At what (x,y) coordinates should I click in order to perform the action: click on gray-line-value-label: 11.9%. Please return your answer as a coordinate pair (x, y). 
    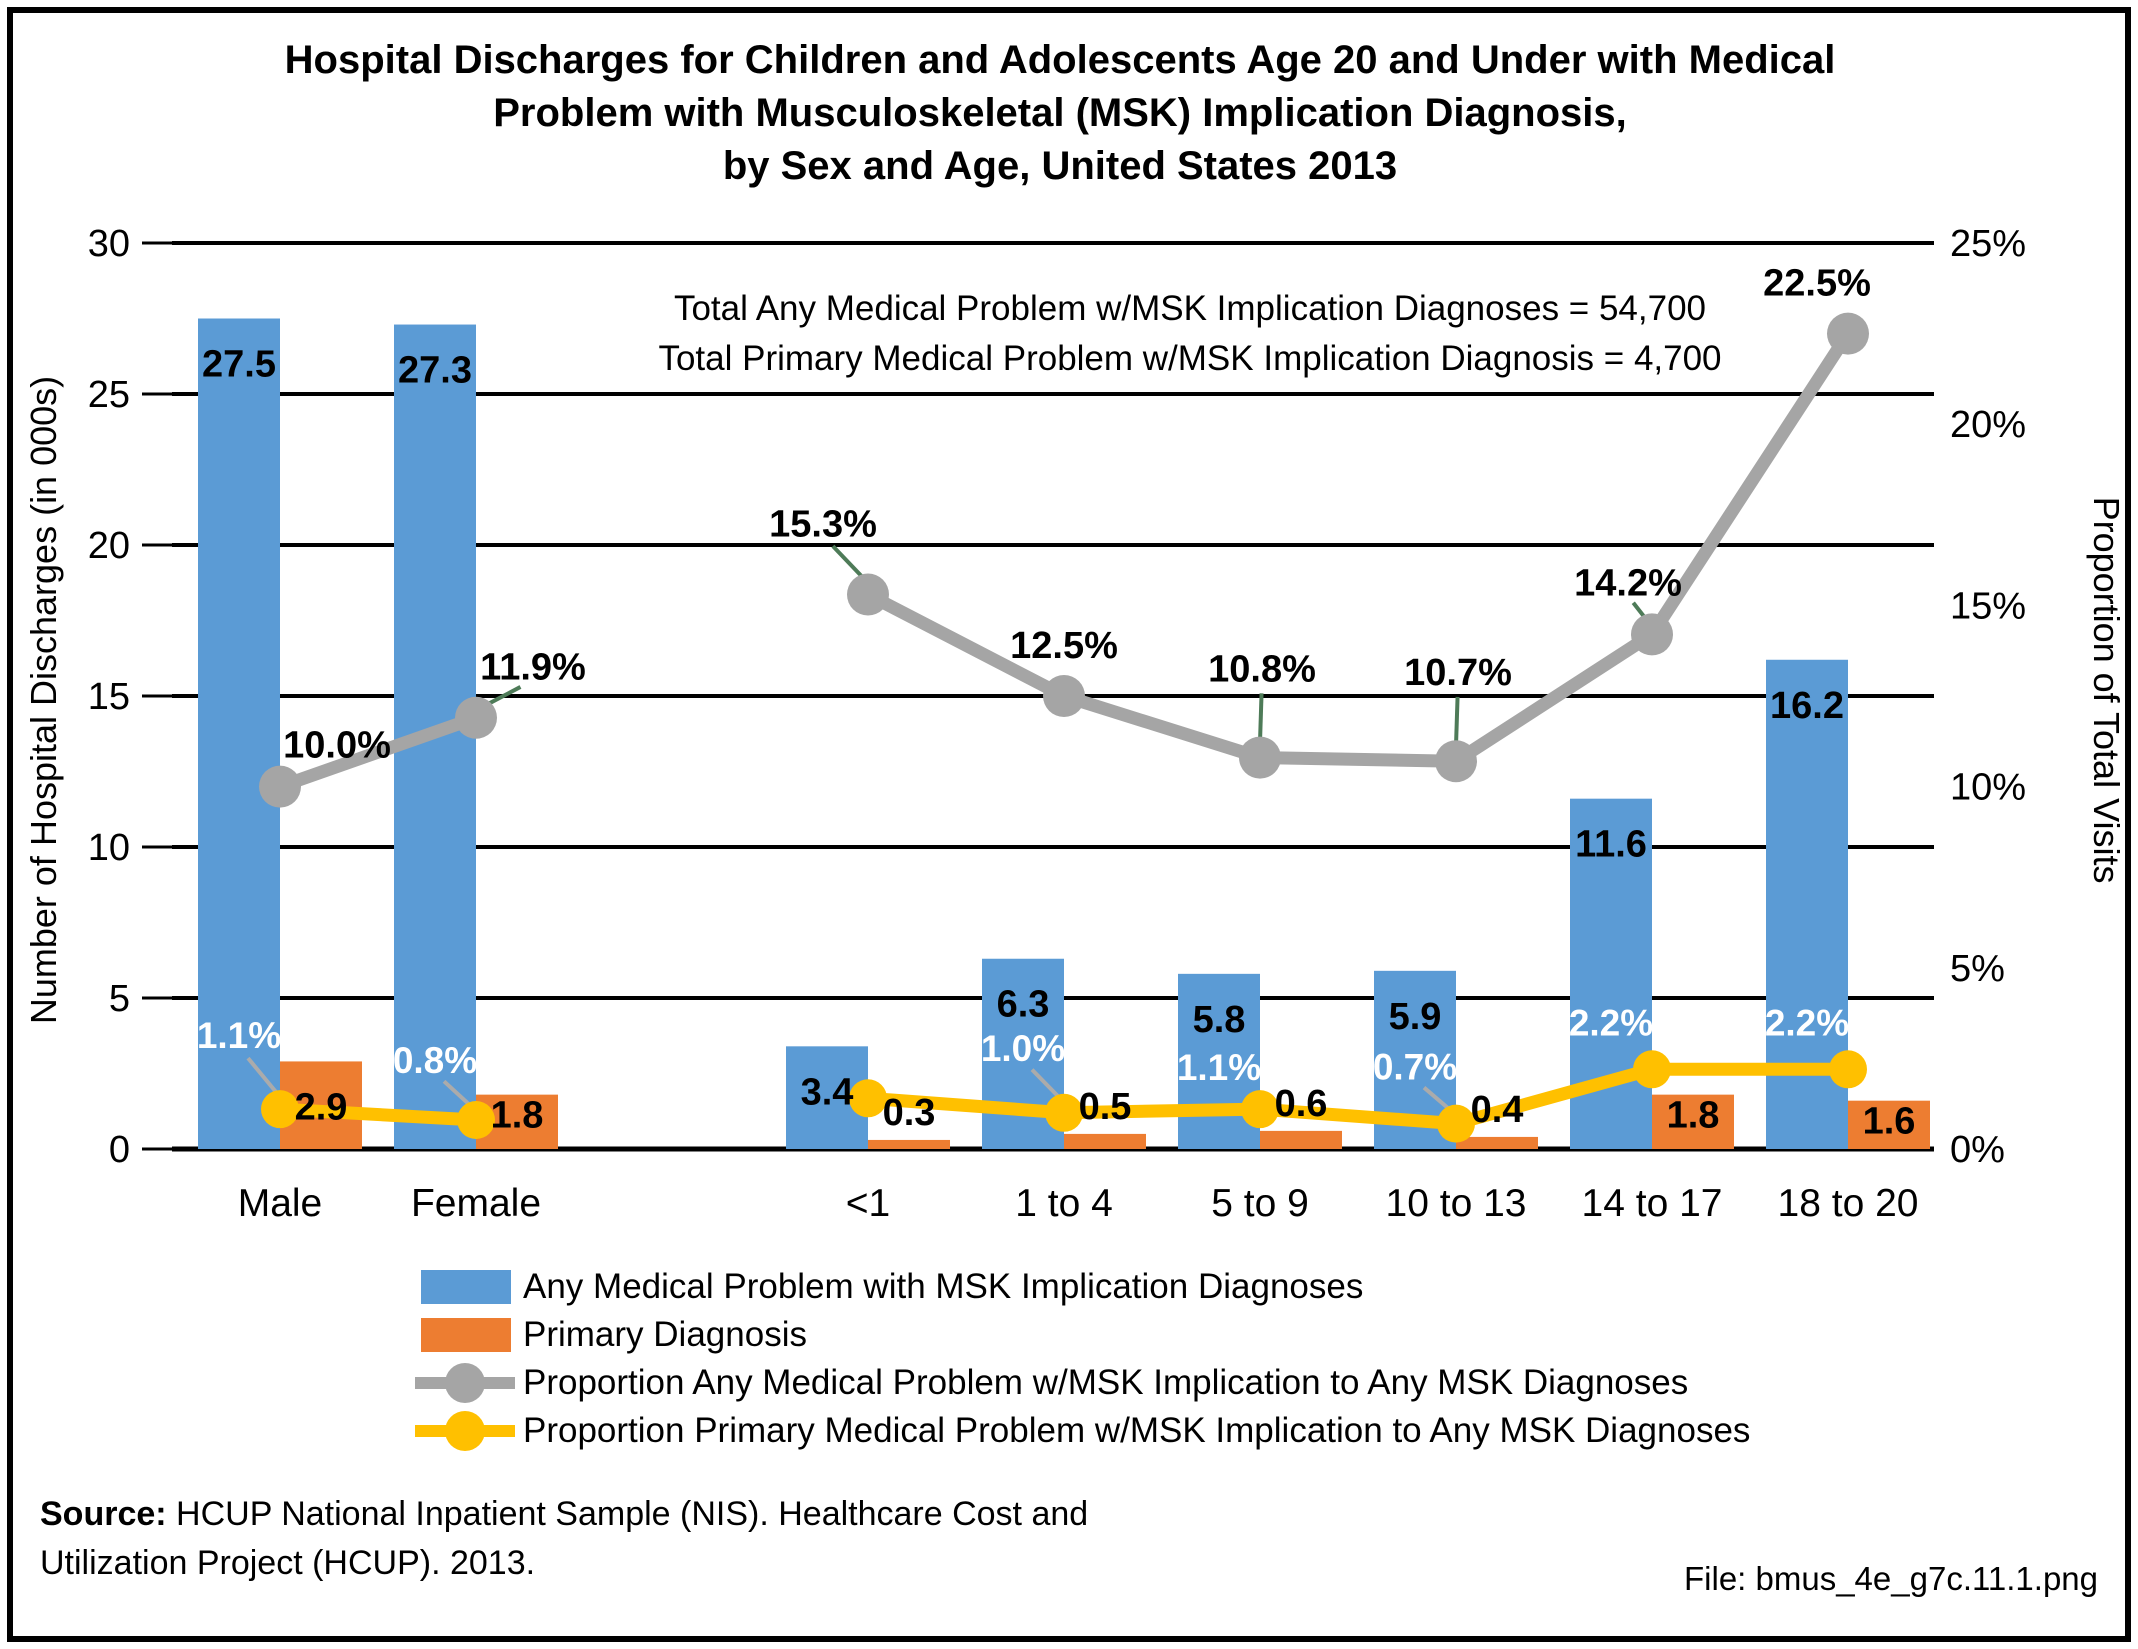
    Looking at the image, I should click on (533, 668).